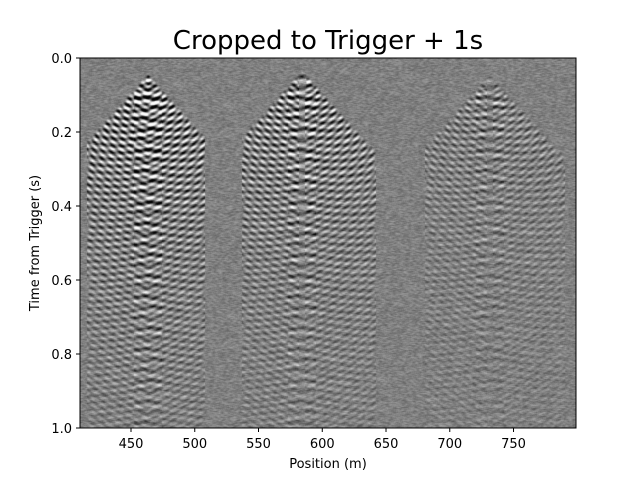 This screenshot has height=485, width=640. I want to click on x-axis: 450 500 550 600 650 700 750, so click(322, 440).